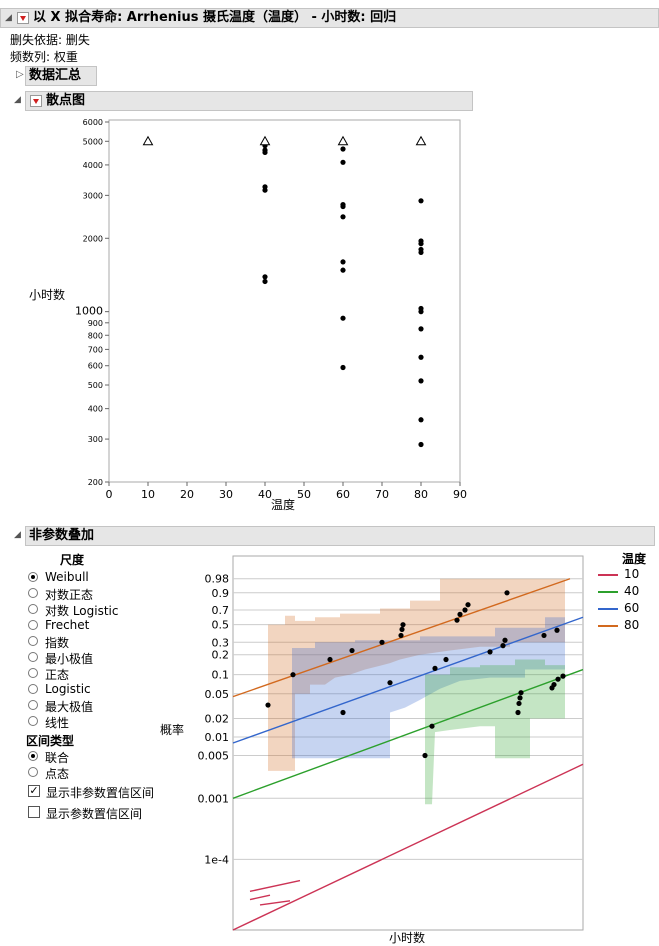  What do you see at coordinates (34, 812) in the screenshot?
I see `param-ci-checkbox` at bounding box center [34, 812].